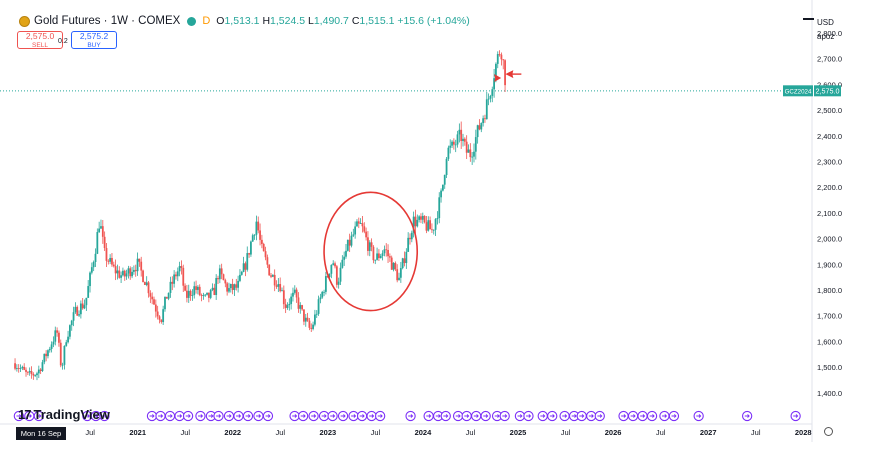  I want to click on symbol-title: Gold Futures · 1W · COMEX, so click(107, 21).